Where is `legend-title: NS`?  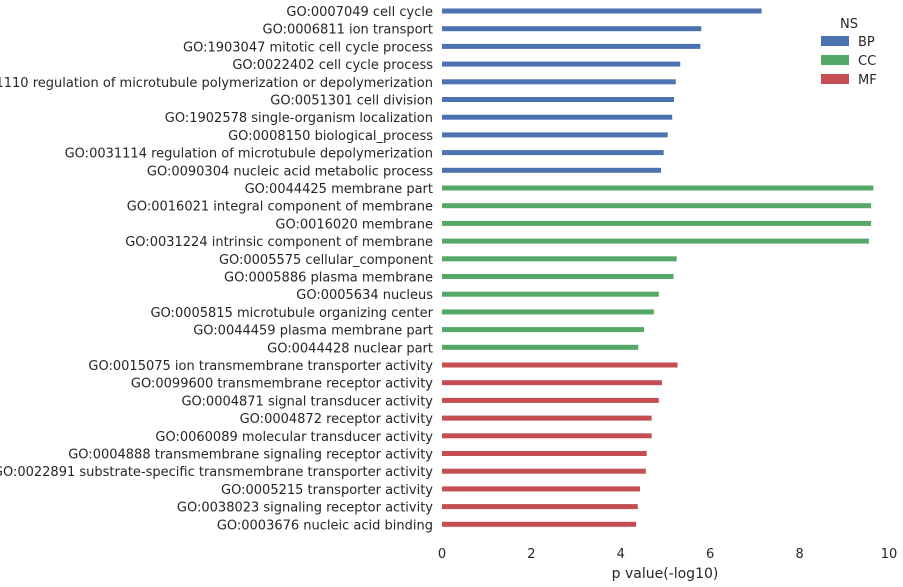 legend-title: NS is located at coordinates (849, 24).